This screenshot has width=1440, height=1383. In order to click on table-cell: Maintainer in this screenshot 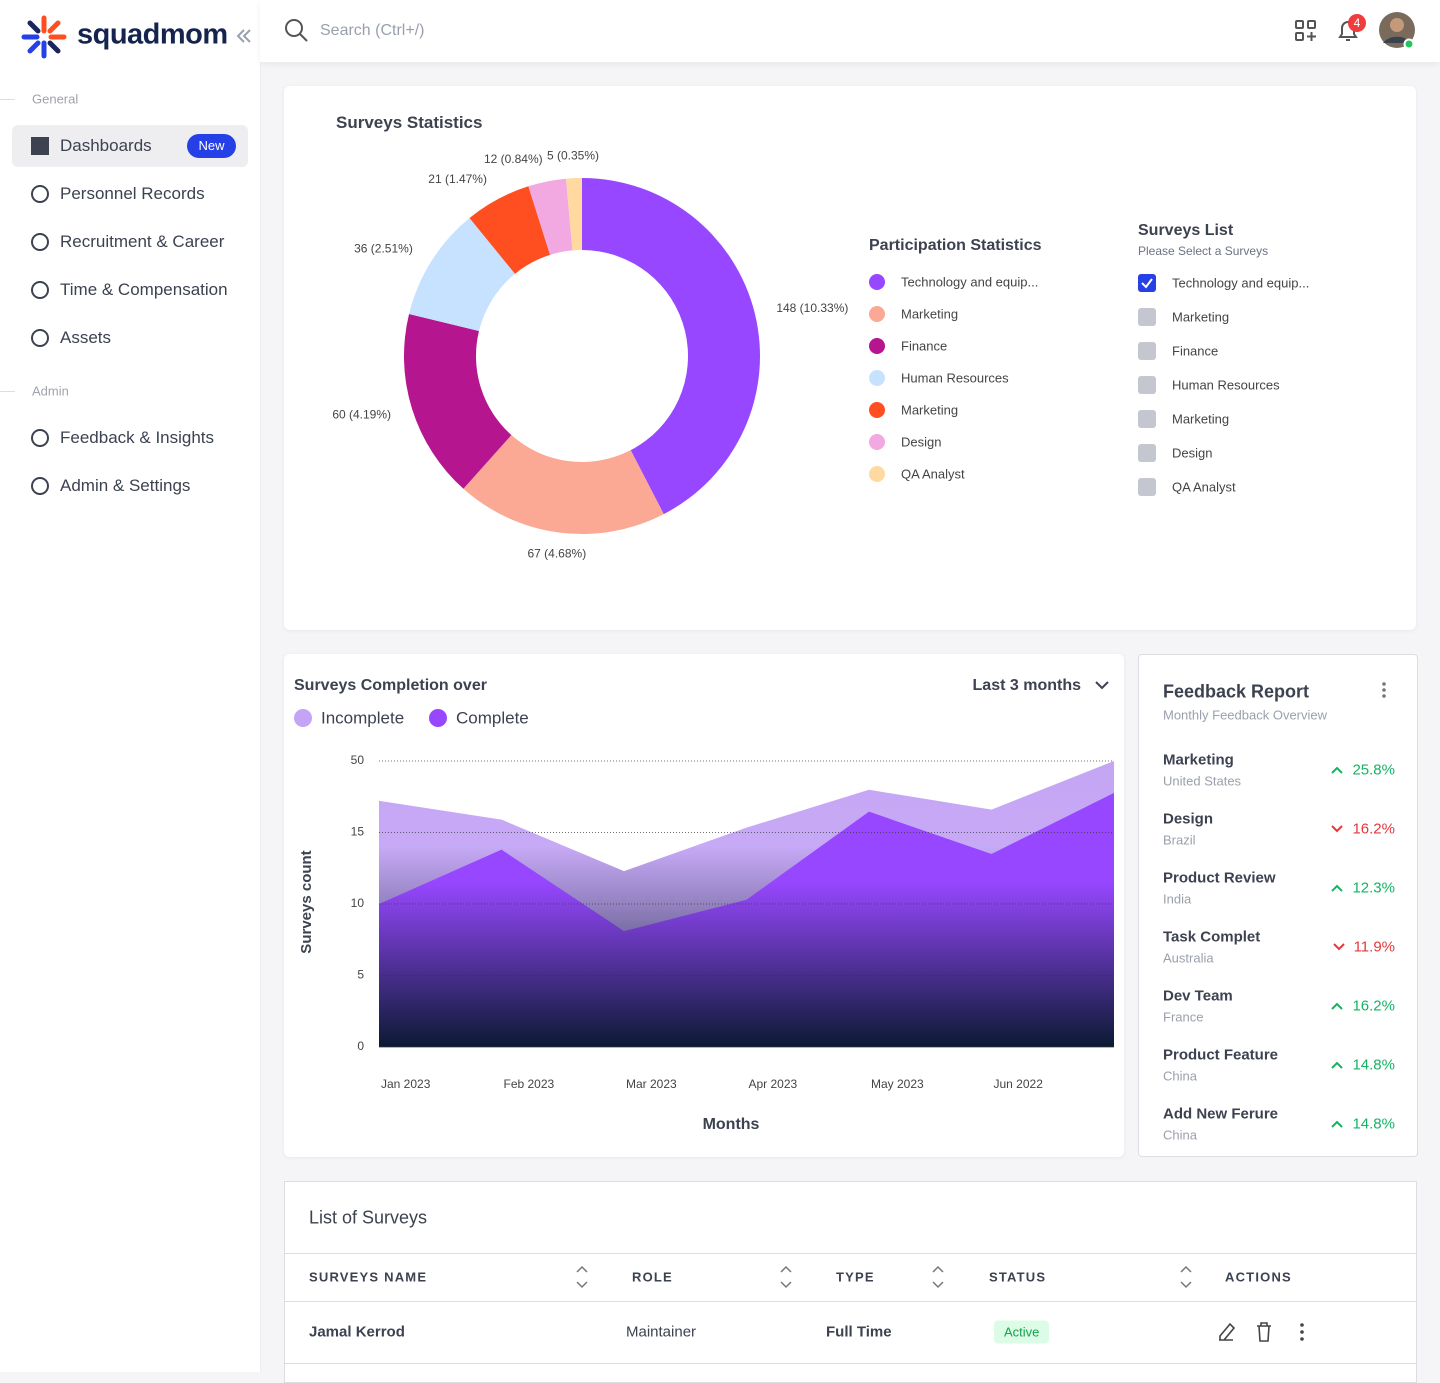, I will do `click(661, 1332)`.